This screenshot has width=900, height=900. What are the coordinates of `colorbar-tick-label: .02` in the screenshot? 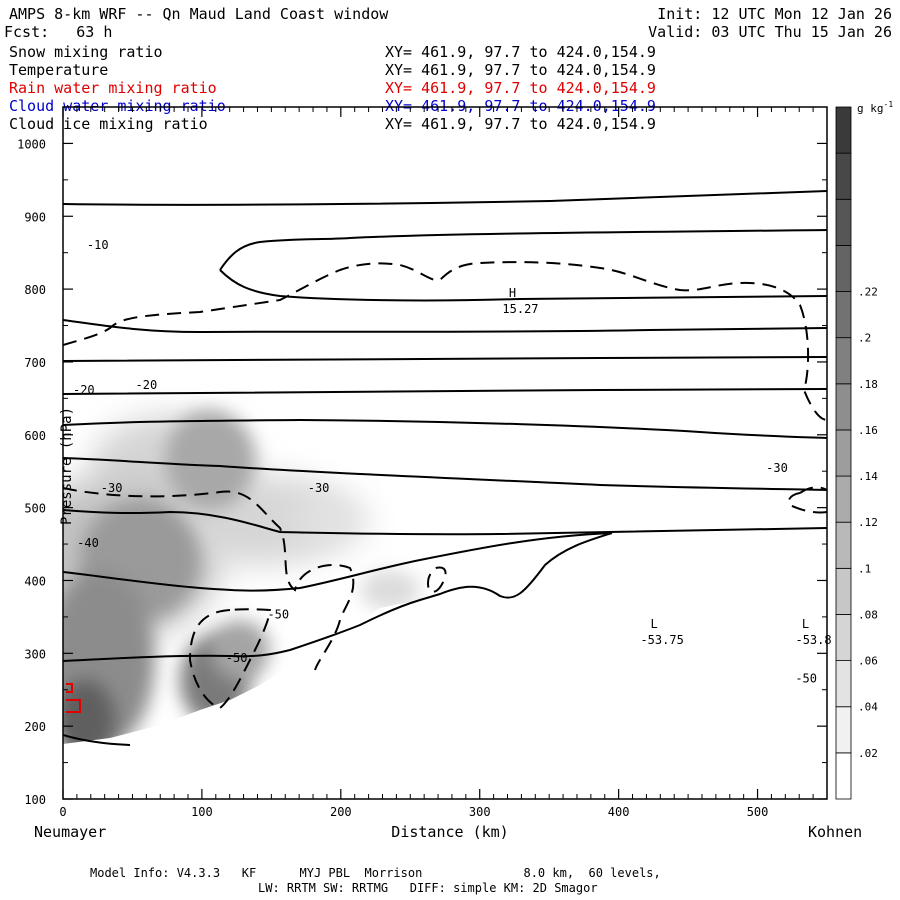 It's located at (868, 753).